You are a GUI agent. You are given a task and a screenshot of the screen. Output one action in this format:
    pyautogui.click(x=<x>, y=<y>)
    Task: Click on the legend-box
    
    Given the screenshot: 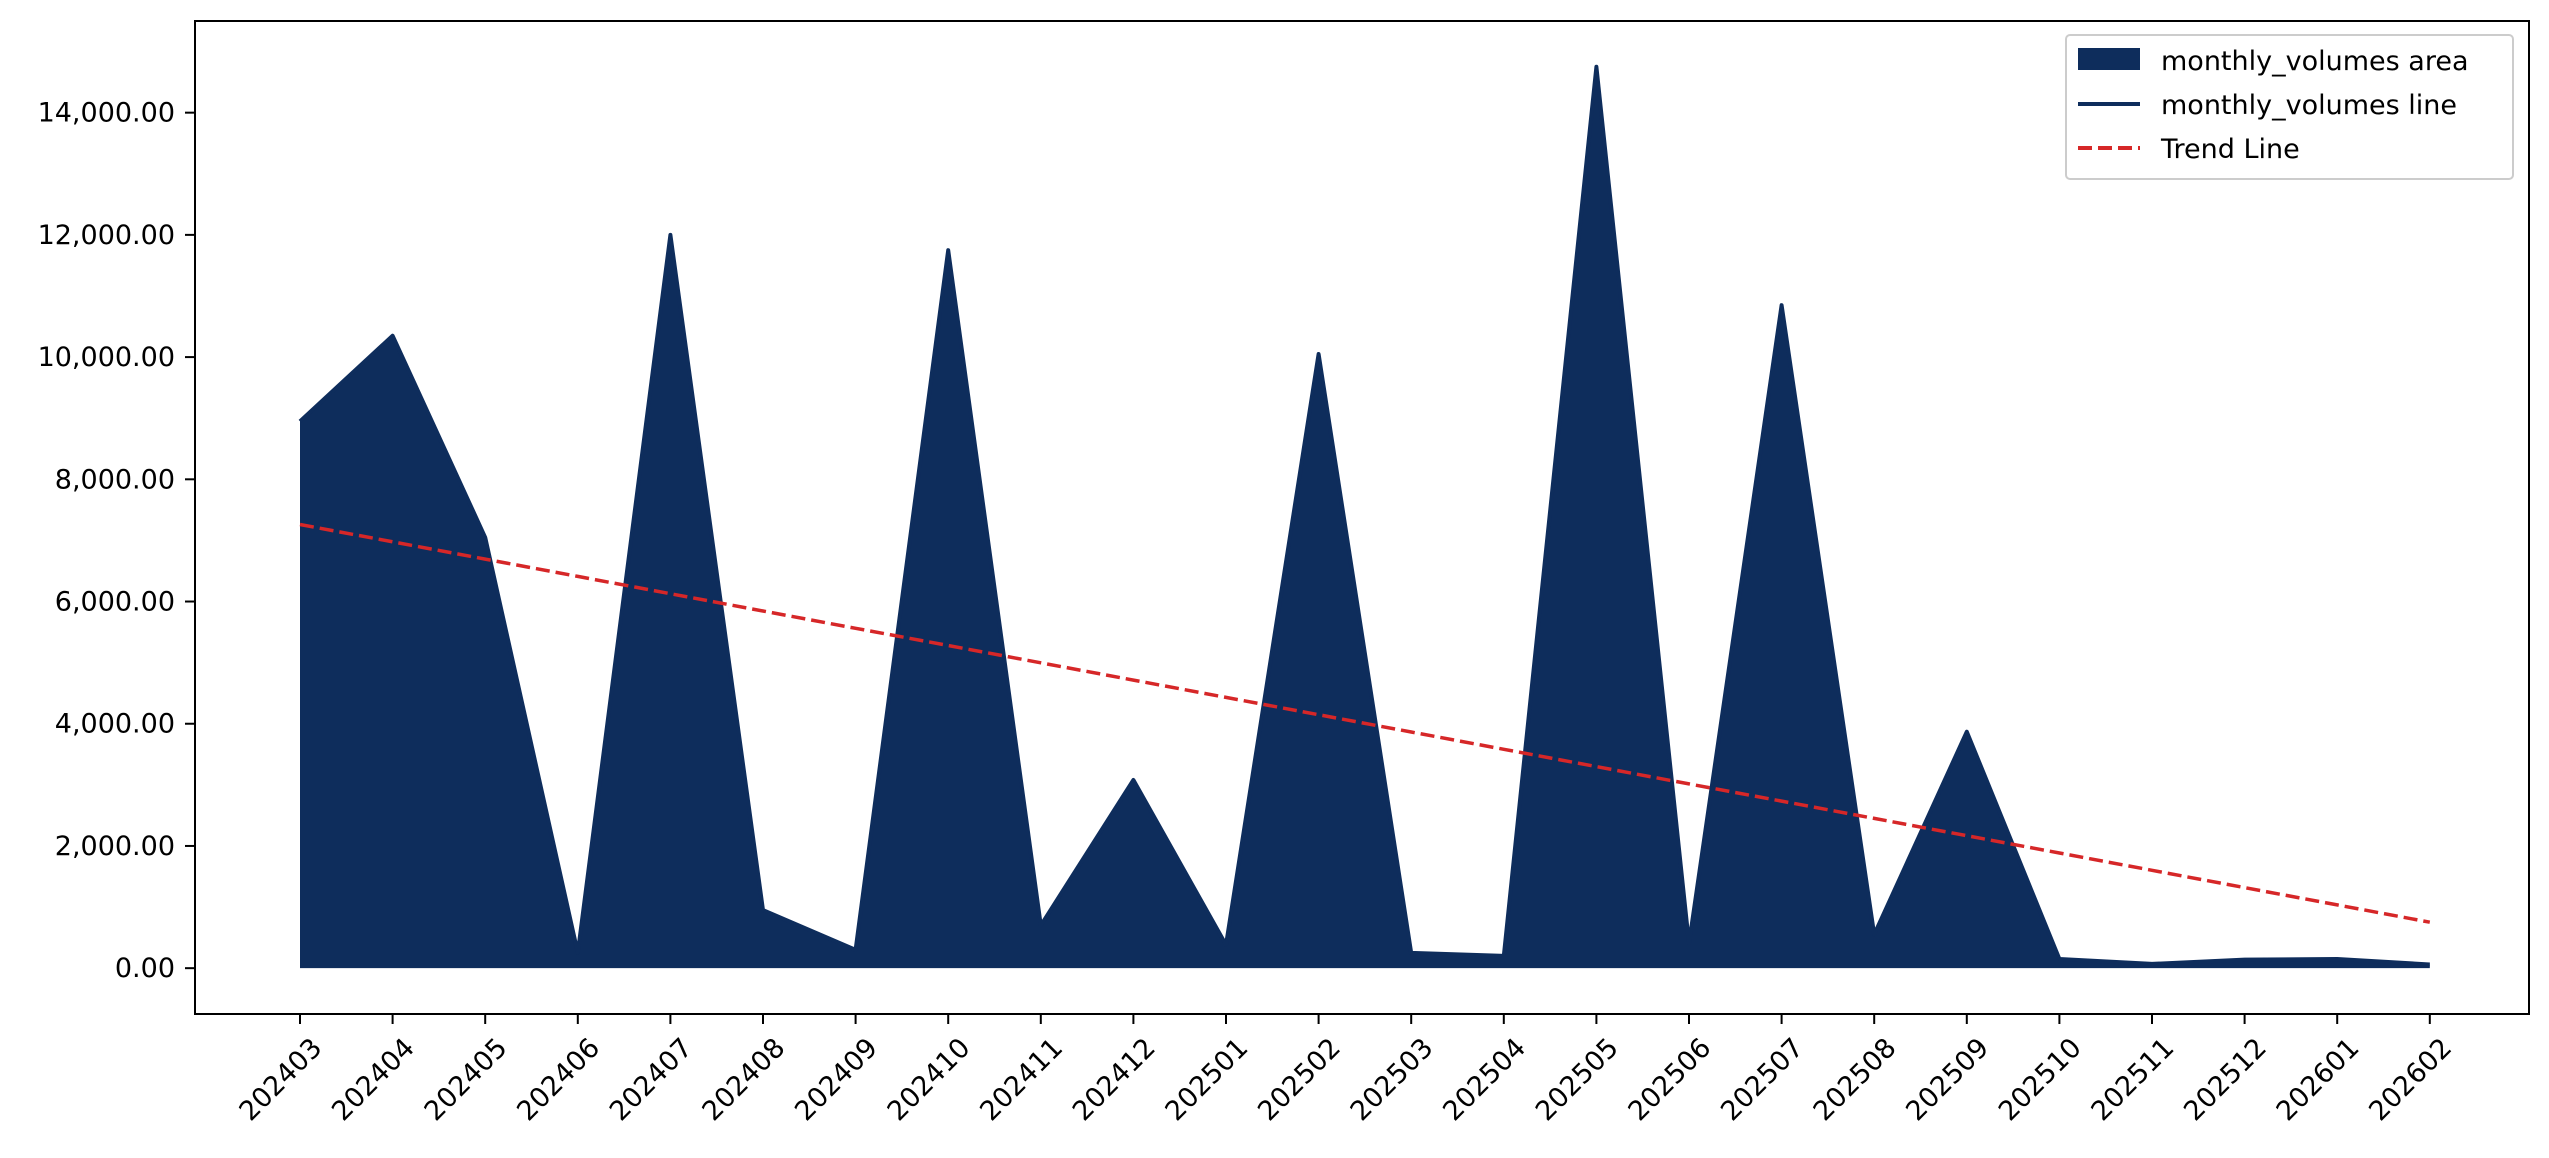 What is the action you would take?
    pyautogui.click(x=2289, y=107)
    